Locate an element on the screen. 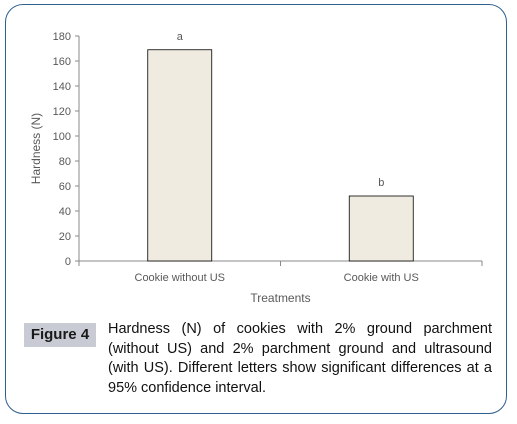 This screenshot has width=517, height=424. data-label: b is located at coordinates (381, 183).